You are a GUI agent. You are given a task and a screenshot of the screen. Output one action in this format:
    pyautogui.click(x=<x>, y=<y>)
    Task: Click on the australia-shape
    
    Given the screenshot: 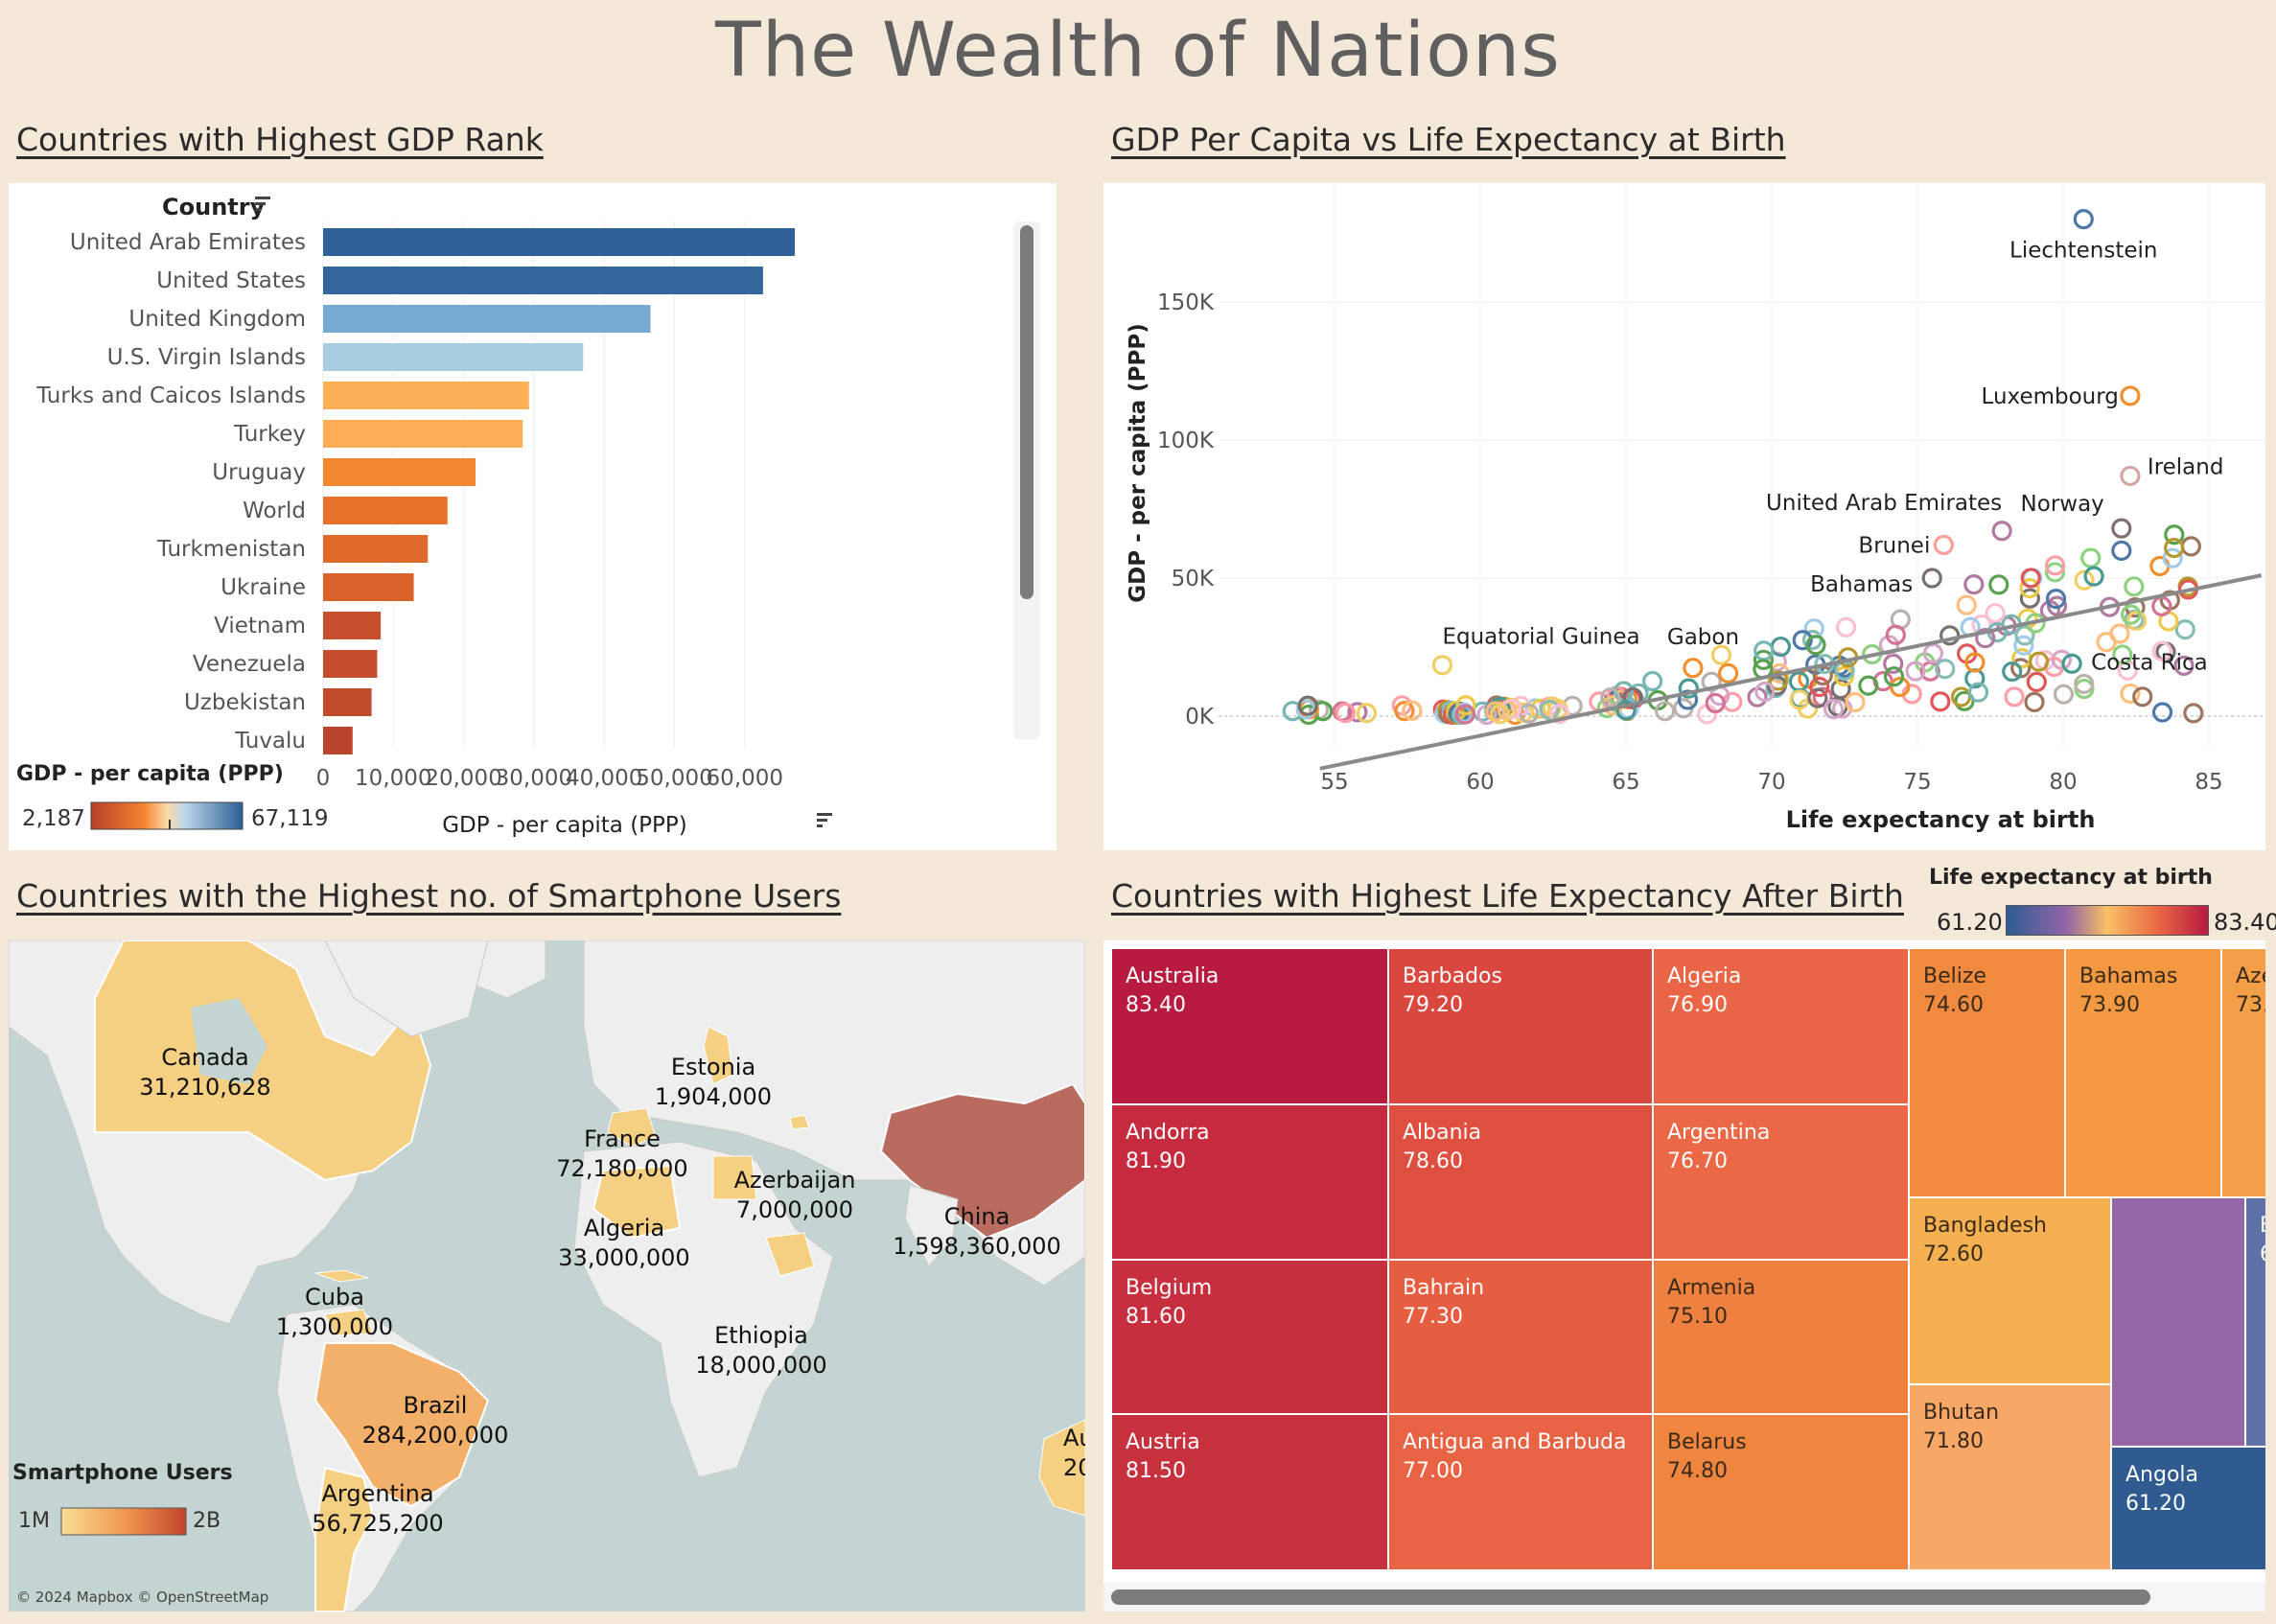 What is the action you would take?
    pyautogui.click(x=1061, y=1468)
    